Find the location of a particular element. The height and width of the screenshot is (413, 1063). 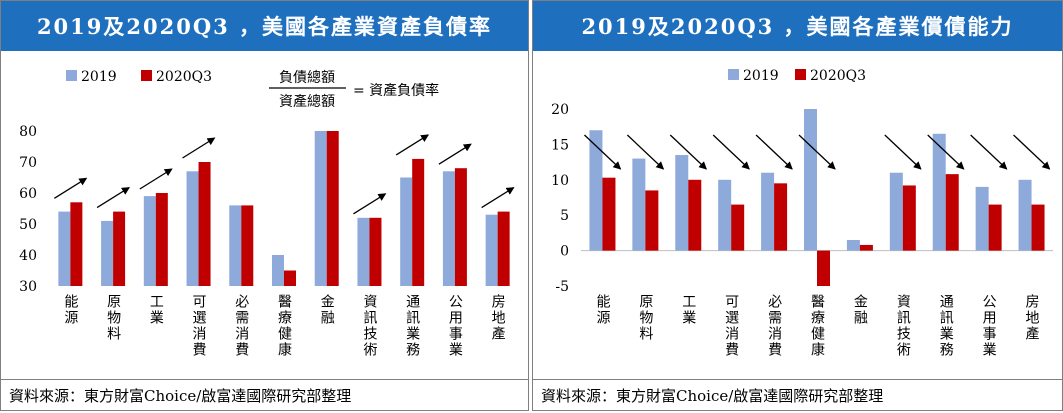

y-tick-label: 20 is located at coordinates (560, 110).